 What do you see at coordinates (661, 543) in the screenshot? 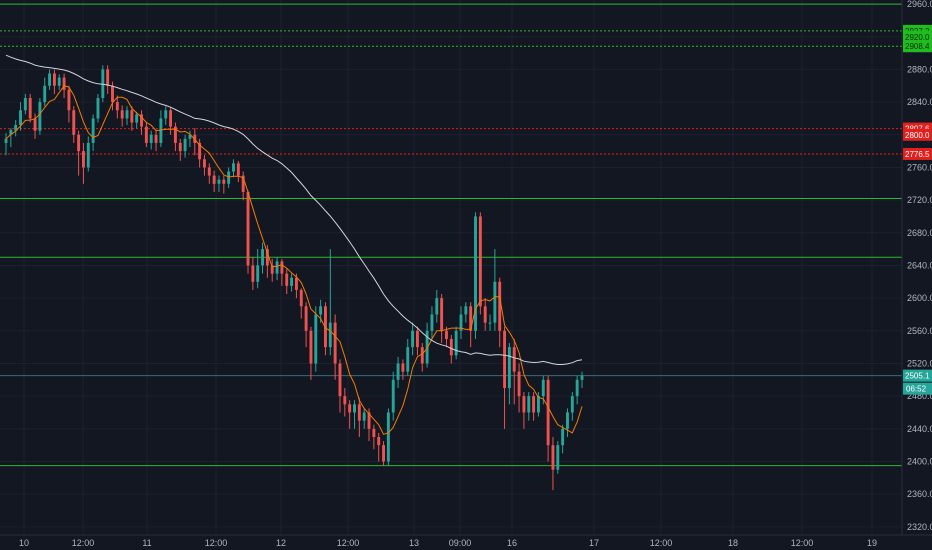
I see `x-tick-label: 12:00` at bounding box center [661, 543].